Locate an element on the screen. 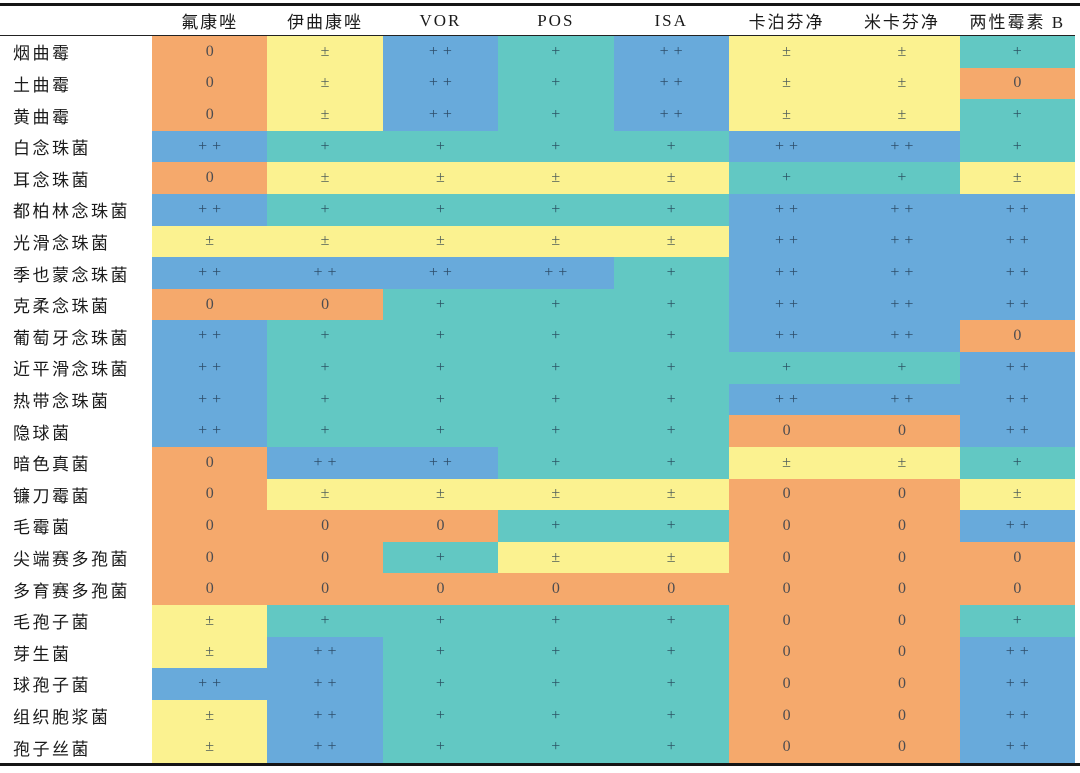 This screenshot has height=773, width=1080. table-row: 近平滑念珠菌 ++ + + + + + + ++ is located at coordinates (537, 368).